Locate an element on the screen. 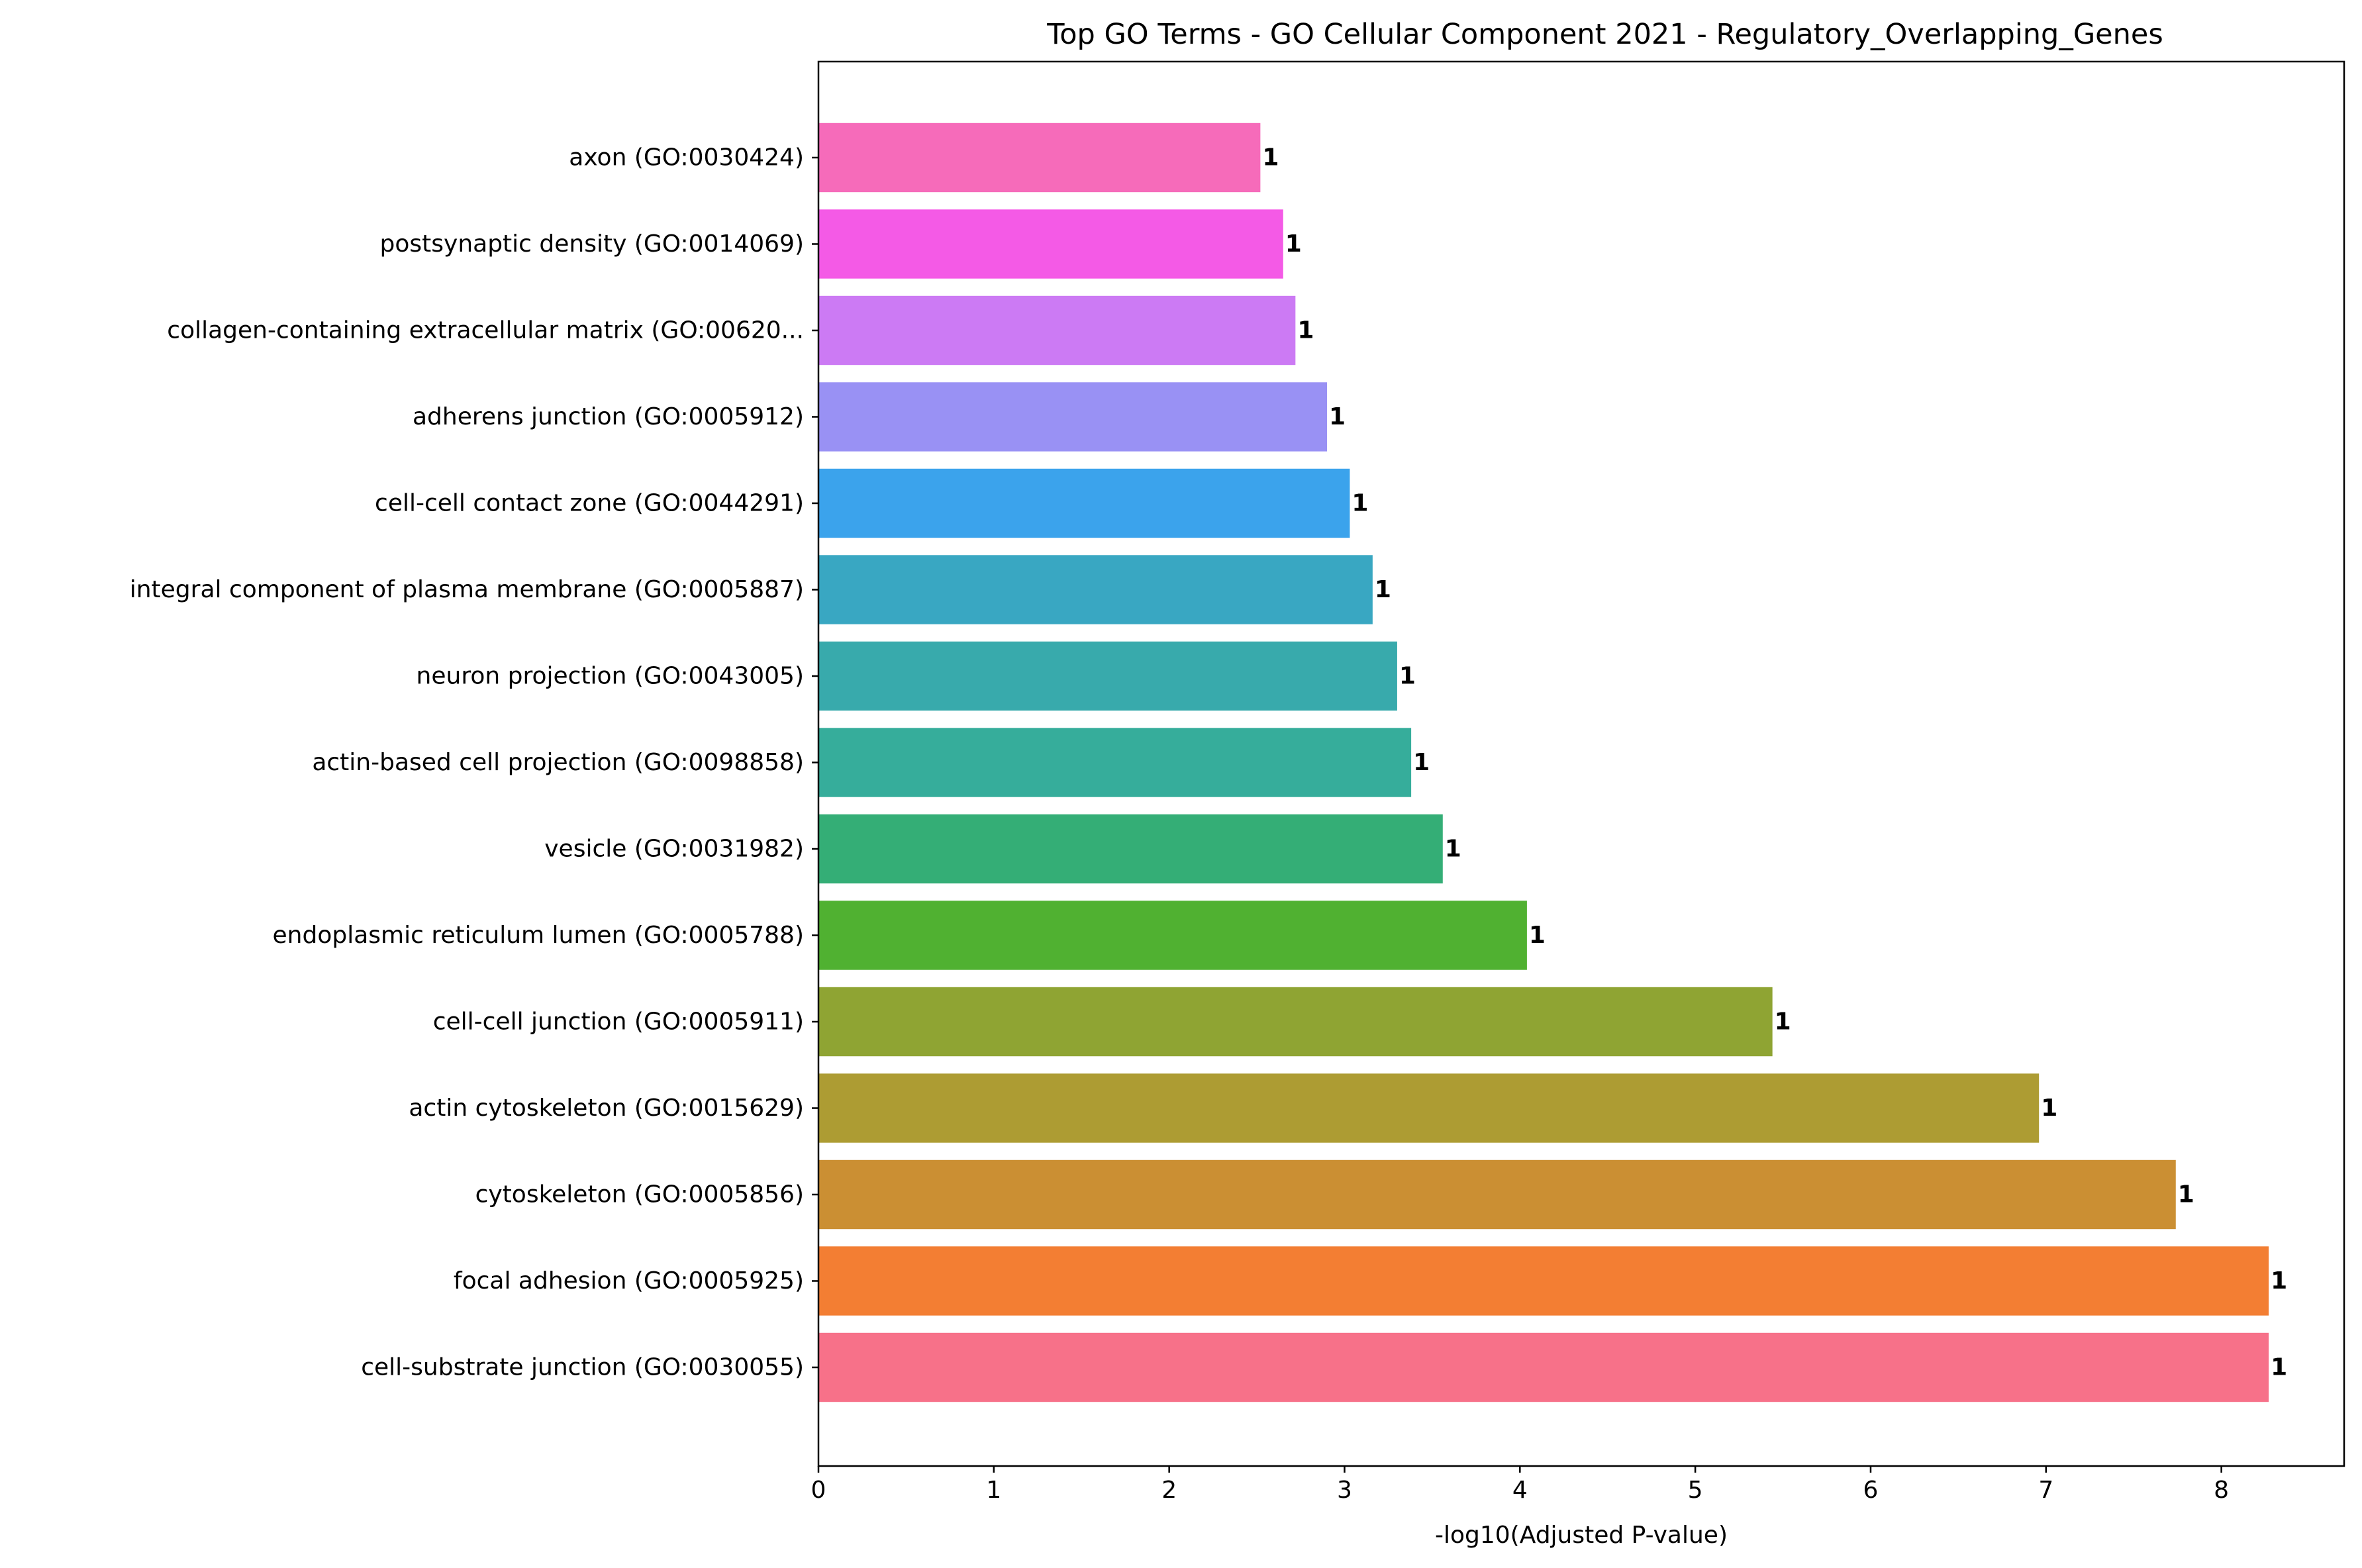  y-tick-label: endoplasmic reticulum lumen (GO:0005788) is located at coordinates (539, 935).